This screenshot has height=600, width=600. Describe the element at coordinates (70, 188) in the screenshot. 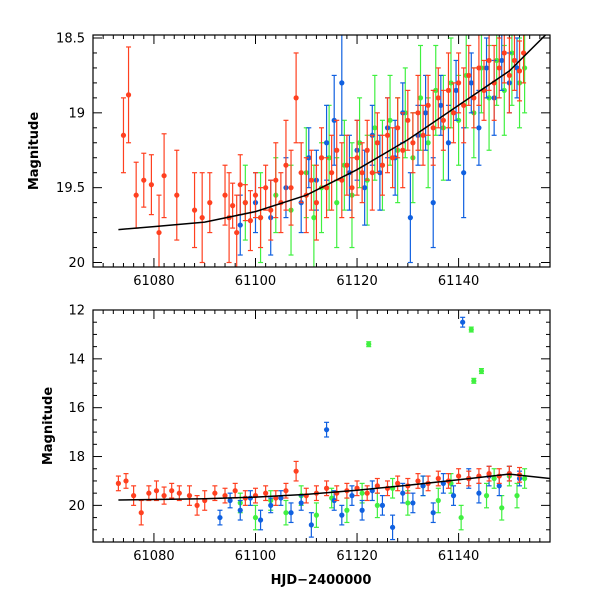

I see `y-tick-label: 19.5` at that location.